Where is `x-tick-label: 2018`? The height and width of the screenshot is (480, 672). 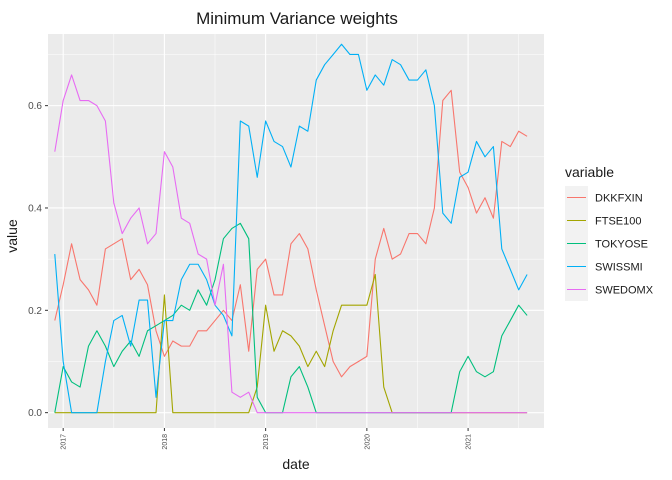
x-tick-label: 2018 is located at coordinates (165, 442).